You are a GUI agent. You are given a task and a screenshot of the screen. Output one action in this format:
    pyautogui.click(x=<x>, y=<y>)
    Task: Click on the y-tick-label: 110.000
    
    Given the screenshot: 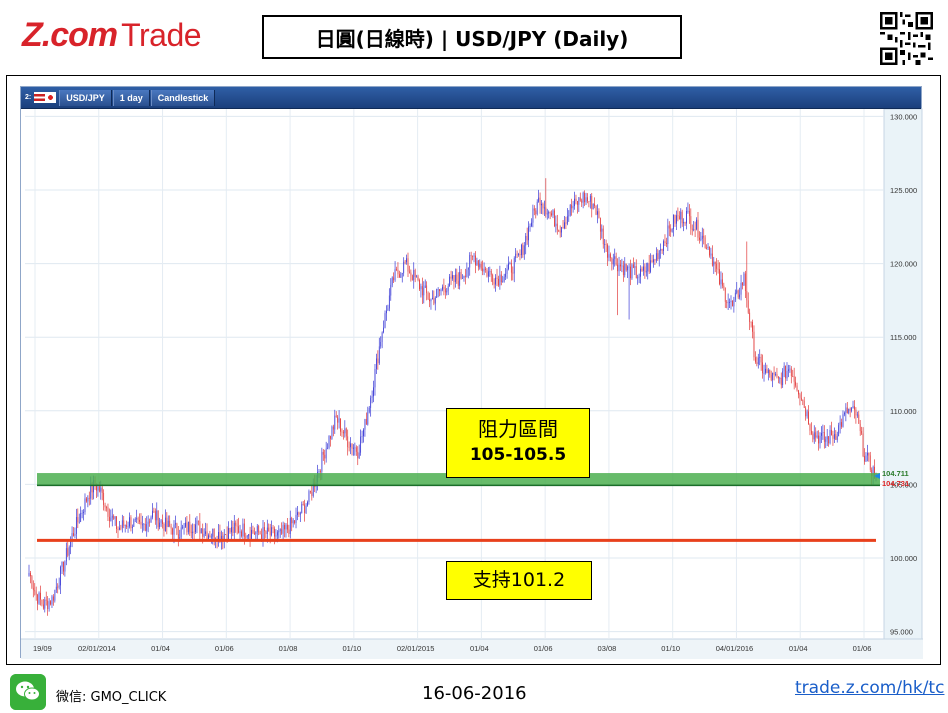 What is the action you would take?
    pyautogui.click(x=903, y=411)
    